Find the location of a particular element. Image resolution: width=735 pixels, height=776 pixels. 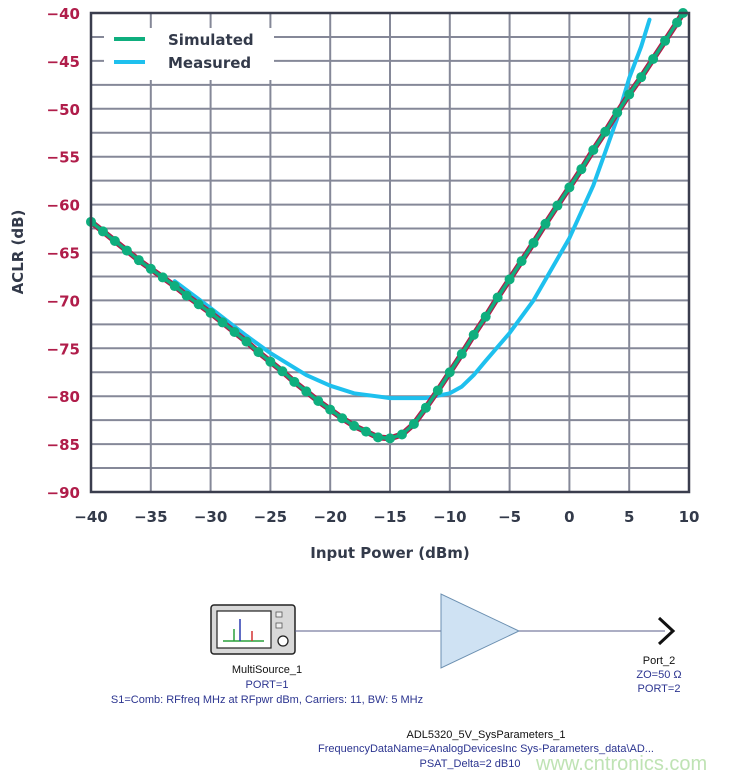

source-name: MultiSource_1 is located at coordinates (267, 670).